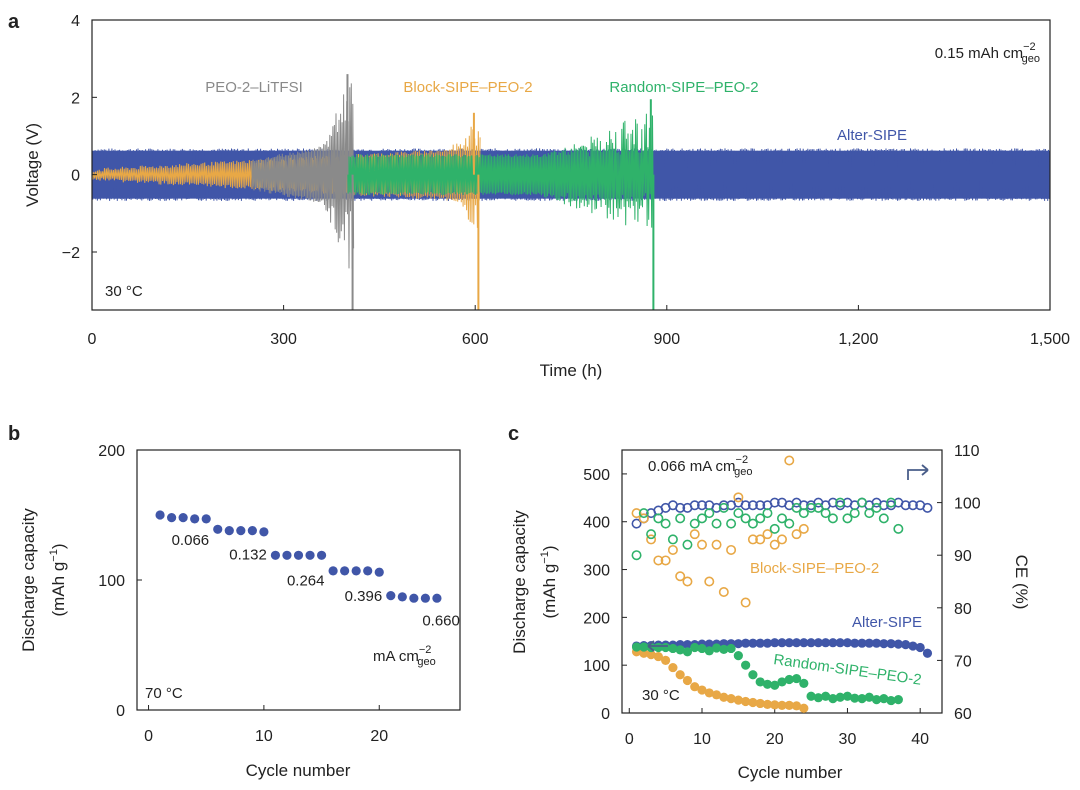 Image resolution: width=1080 pixels, height=790 pixels. I want to click on panel-b-rate-label: 0.066, so click(191, 540).